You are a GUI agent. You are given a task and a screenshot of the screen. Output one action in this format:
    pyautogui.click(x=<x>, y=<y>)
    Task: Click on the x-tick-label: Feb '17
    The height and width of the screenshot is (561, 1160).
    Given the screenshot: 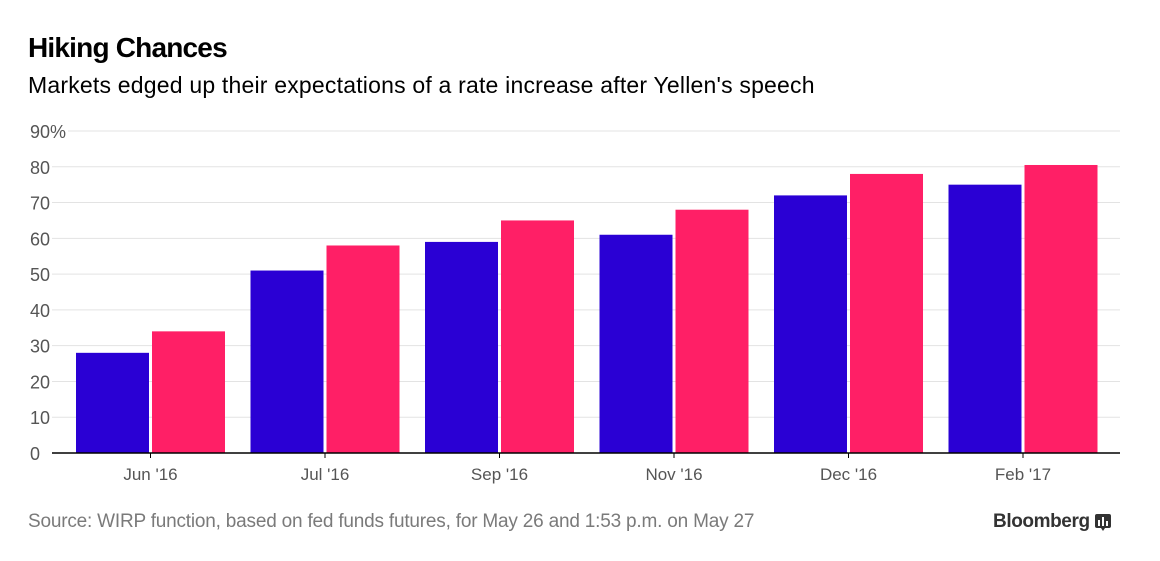 What is the action you would take?
    pyautogui.click(x=1023, y=474)
    